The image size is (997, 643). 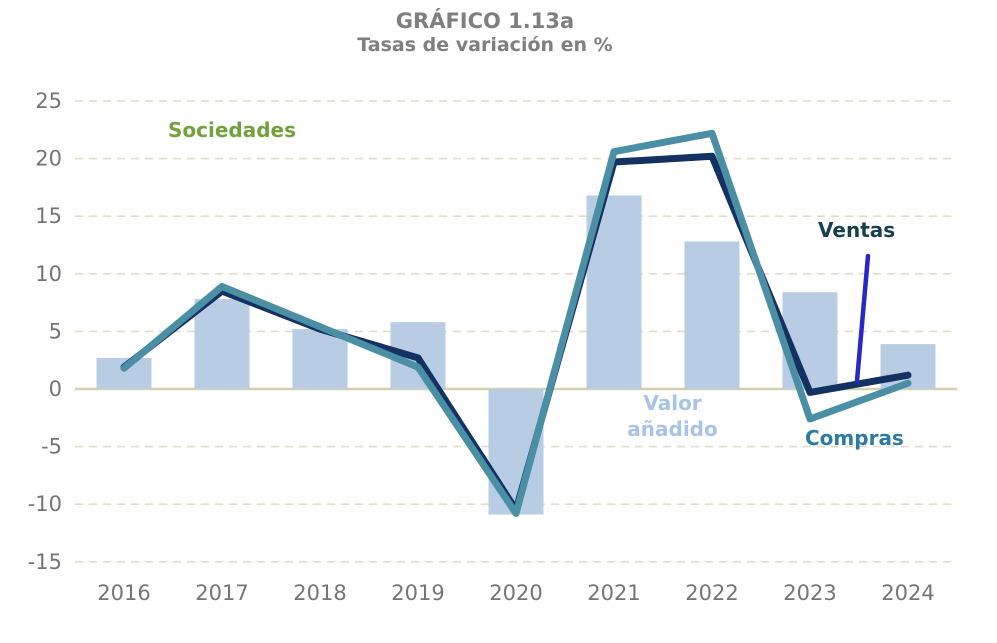 What do you see at coordinates (48, 159) in the screenshot?
I see `y-tick-label: 20` at bounding box center [48, 159].